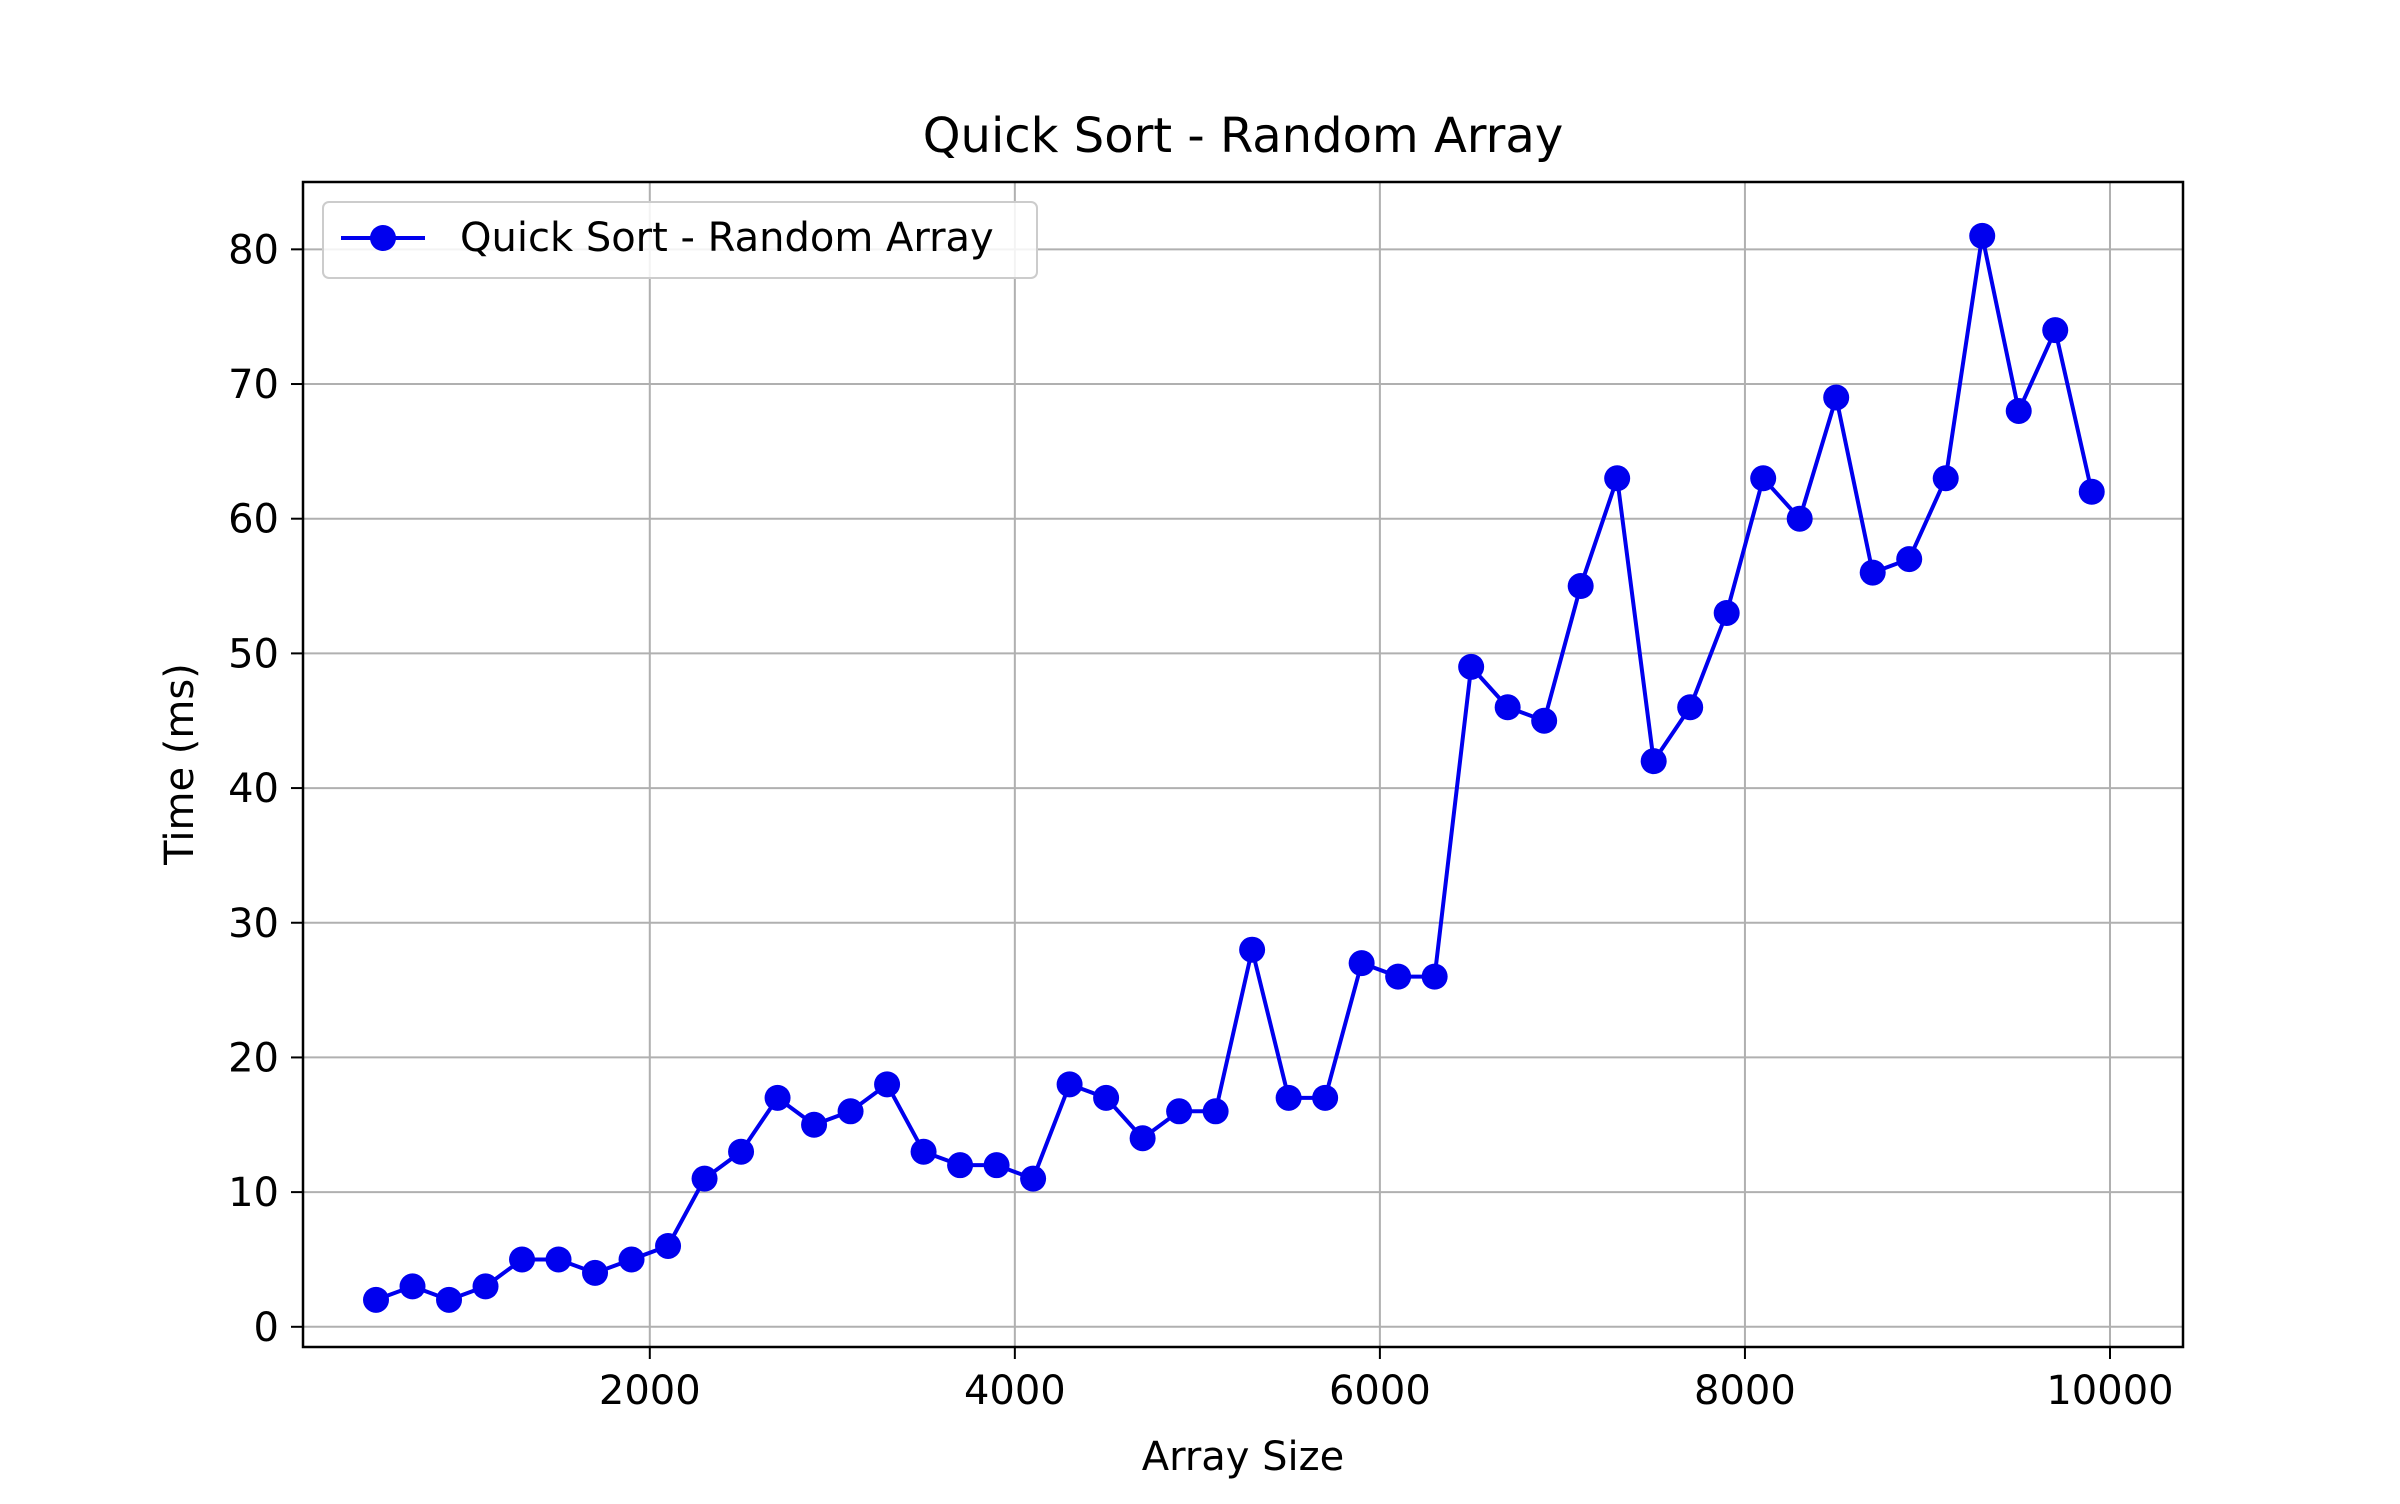 The image size is (2400, 1504). What do you see at coordinates (253, 654) in the screenshot?
I see `y-tick-label: 50` at bounding box center [253, 654].